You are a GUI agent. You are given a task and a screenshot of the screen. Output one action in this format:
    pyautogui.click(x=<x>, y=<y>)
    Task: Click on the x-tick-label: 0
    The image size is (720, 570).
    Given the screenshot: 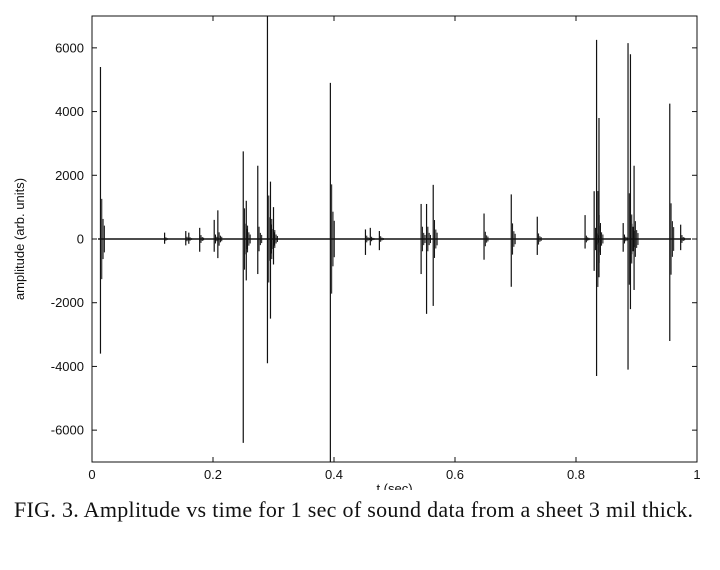 What is the action you would take?
    pyautogui.click(x=91, y=474)
    